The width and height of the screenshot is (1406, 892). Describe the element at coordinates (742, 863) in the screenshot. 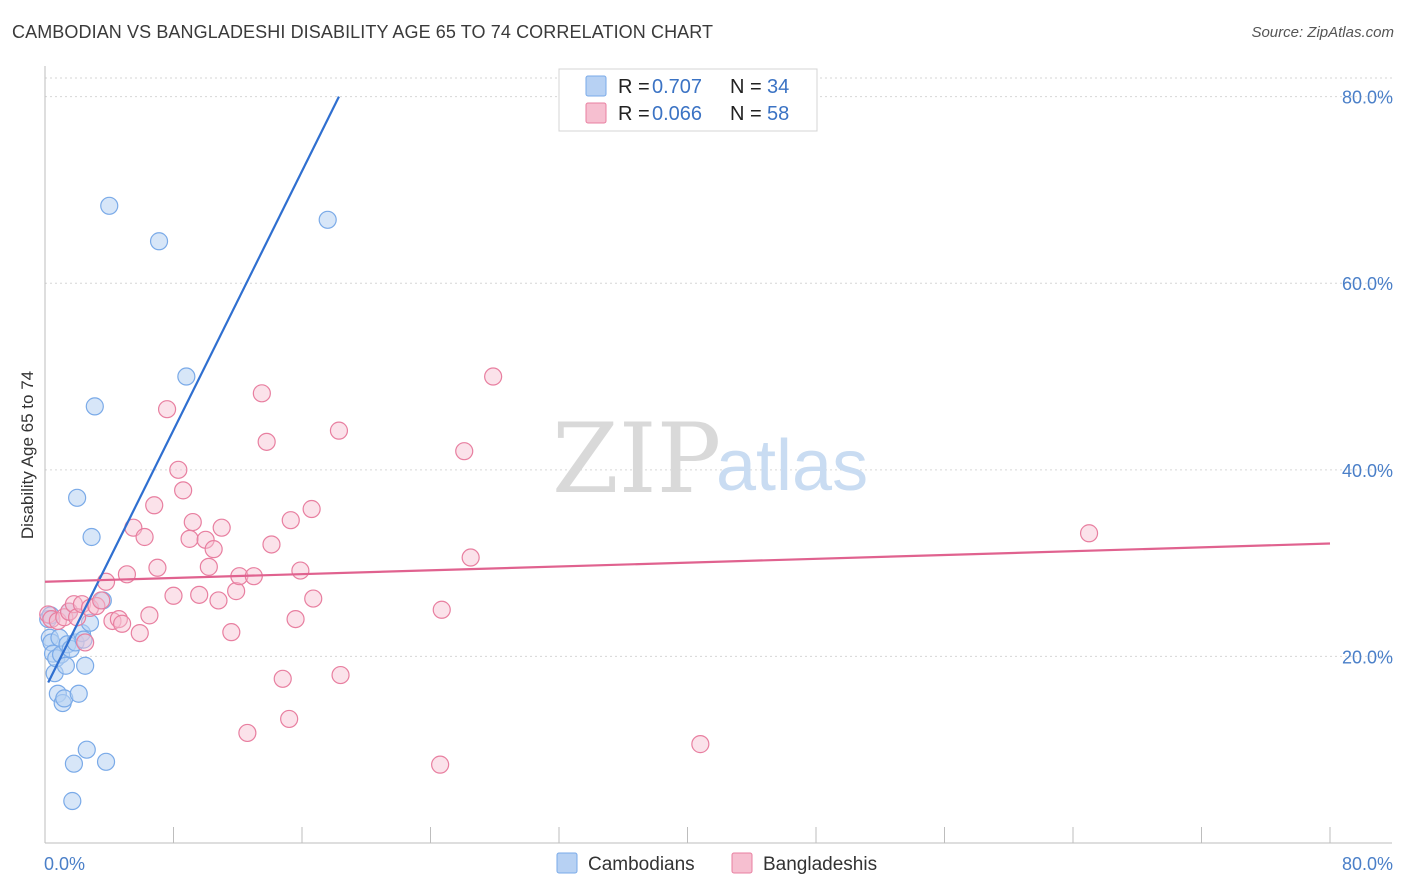

I see `bottom-legend-swatch-bangladeshis` at that location.